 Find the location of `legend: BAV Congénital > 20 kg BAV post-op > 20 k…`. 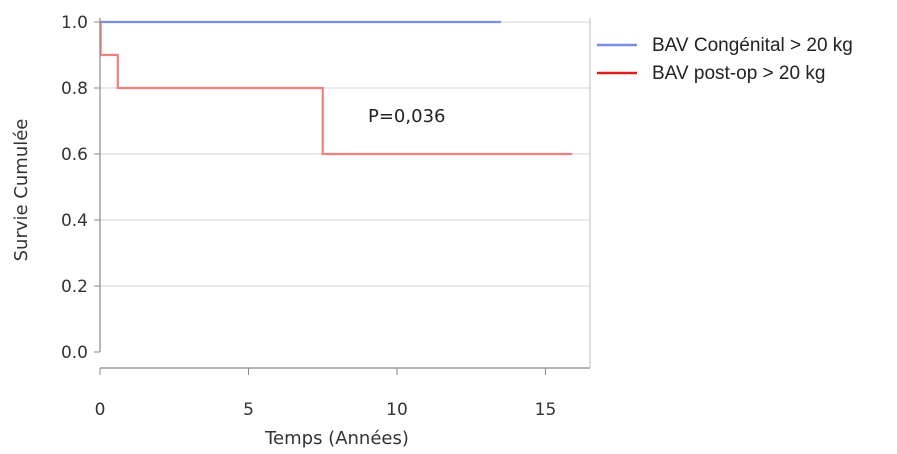

legend: BAV Congénital > 20 kg BAV post-op > 20 k… is located at coordinates (725, 59).